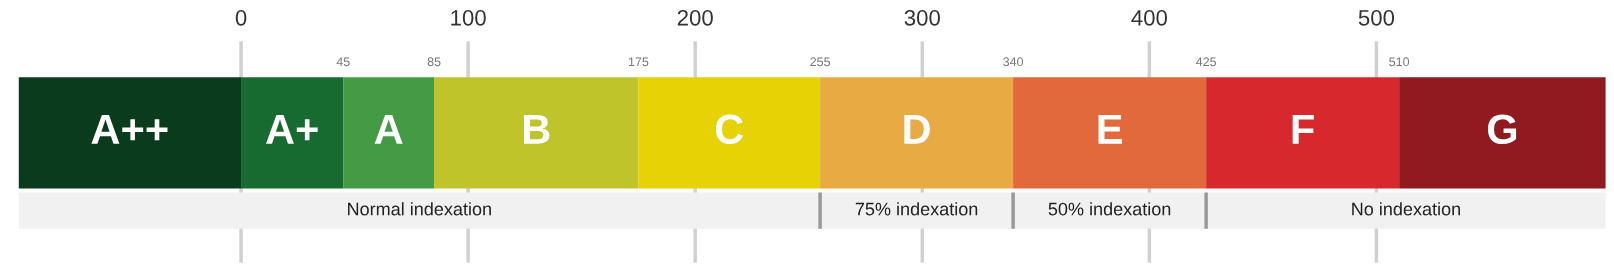  I want to click on x2-tick-label: 340, so click(1013, 62).